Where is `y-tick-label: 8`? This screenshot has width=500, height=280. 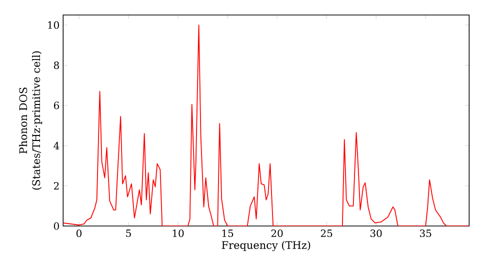 y-tick-label: 8 is located at coordinates (56, 65).